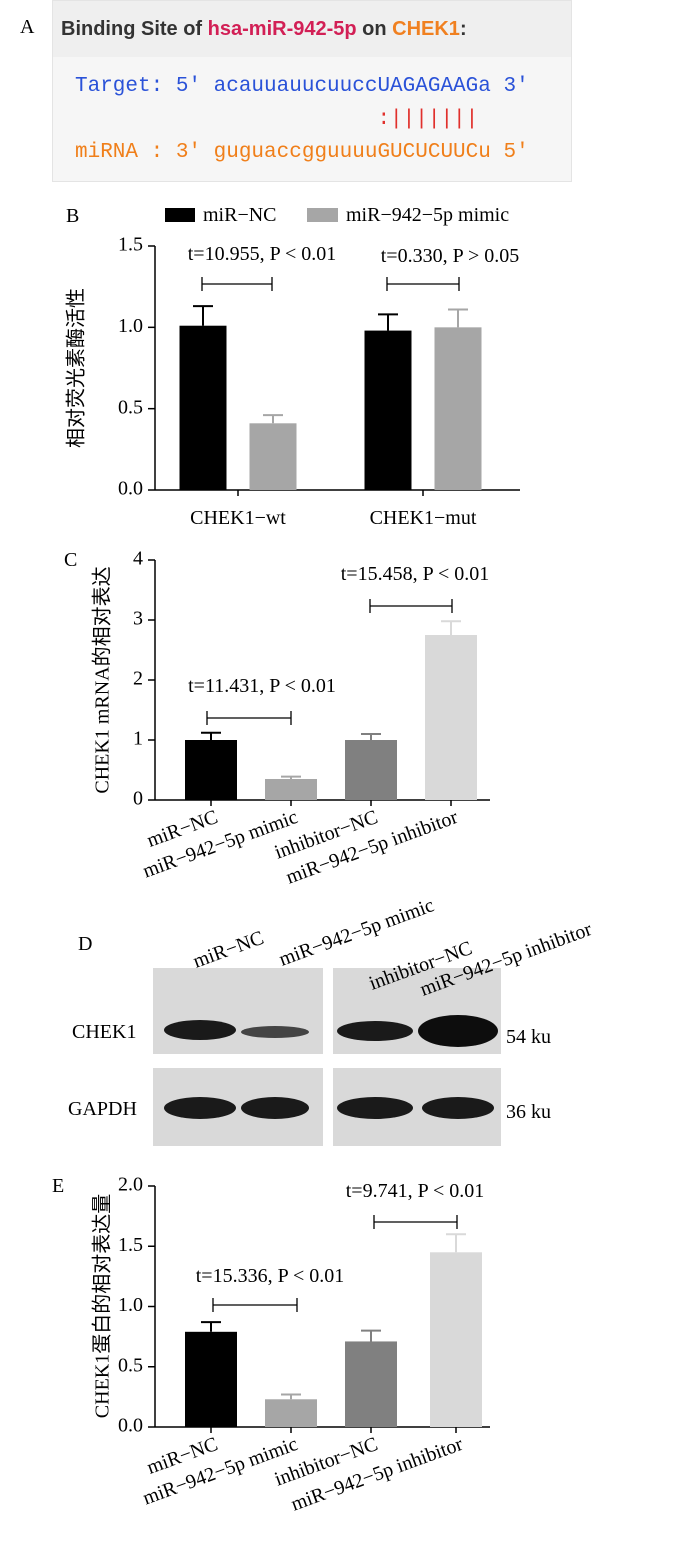  What do you see at coordinates (134, 29) in the screenshot?
I see `title-text: Binding Site of` at bounding box center [134, 29].